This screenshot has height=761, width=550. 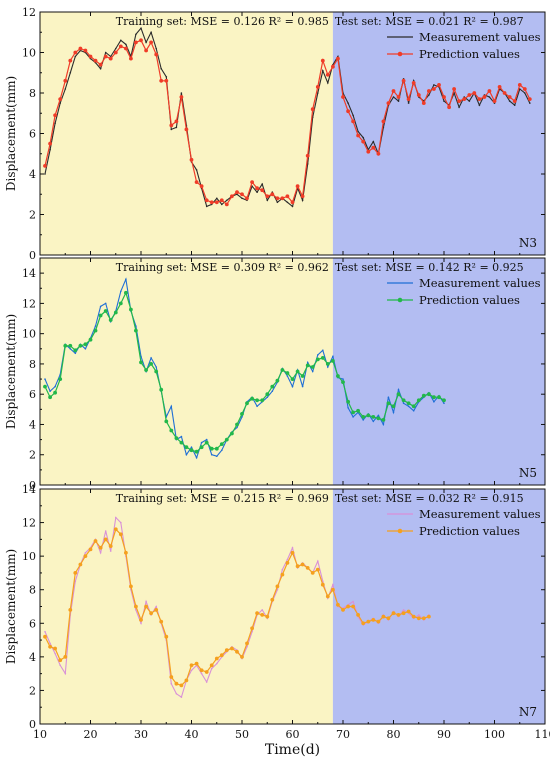 What do you see at coordinates (343, 734) in the screenshot?
I see `x-tick-label: 70` at bounding box center [343, 734].